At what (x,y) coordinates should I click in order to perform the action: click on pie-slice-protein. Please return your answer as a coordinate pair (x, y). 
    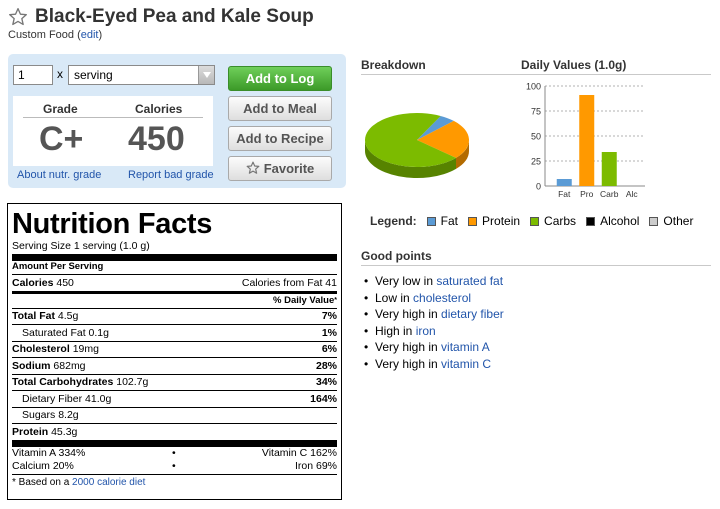
    Looking at the image, I should click on (443, 139).